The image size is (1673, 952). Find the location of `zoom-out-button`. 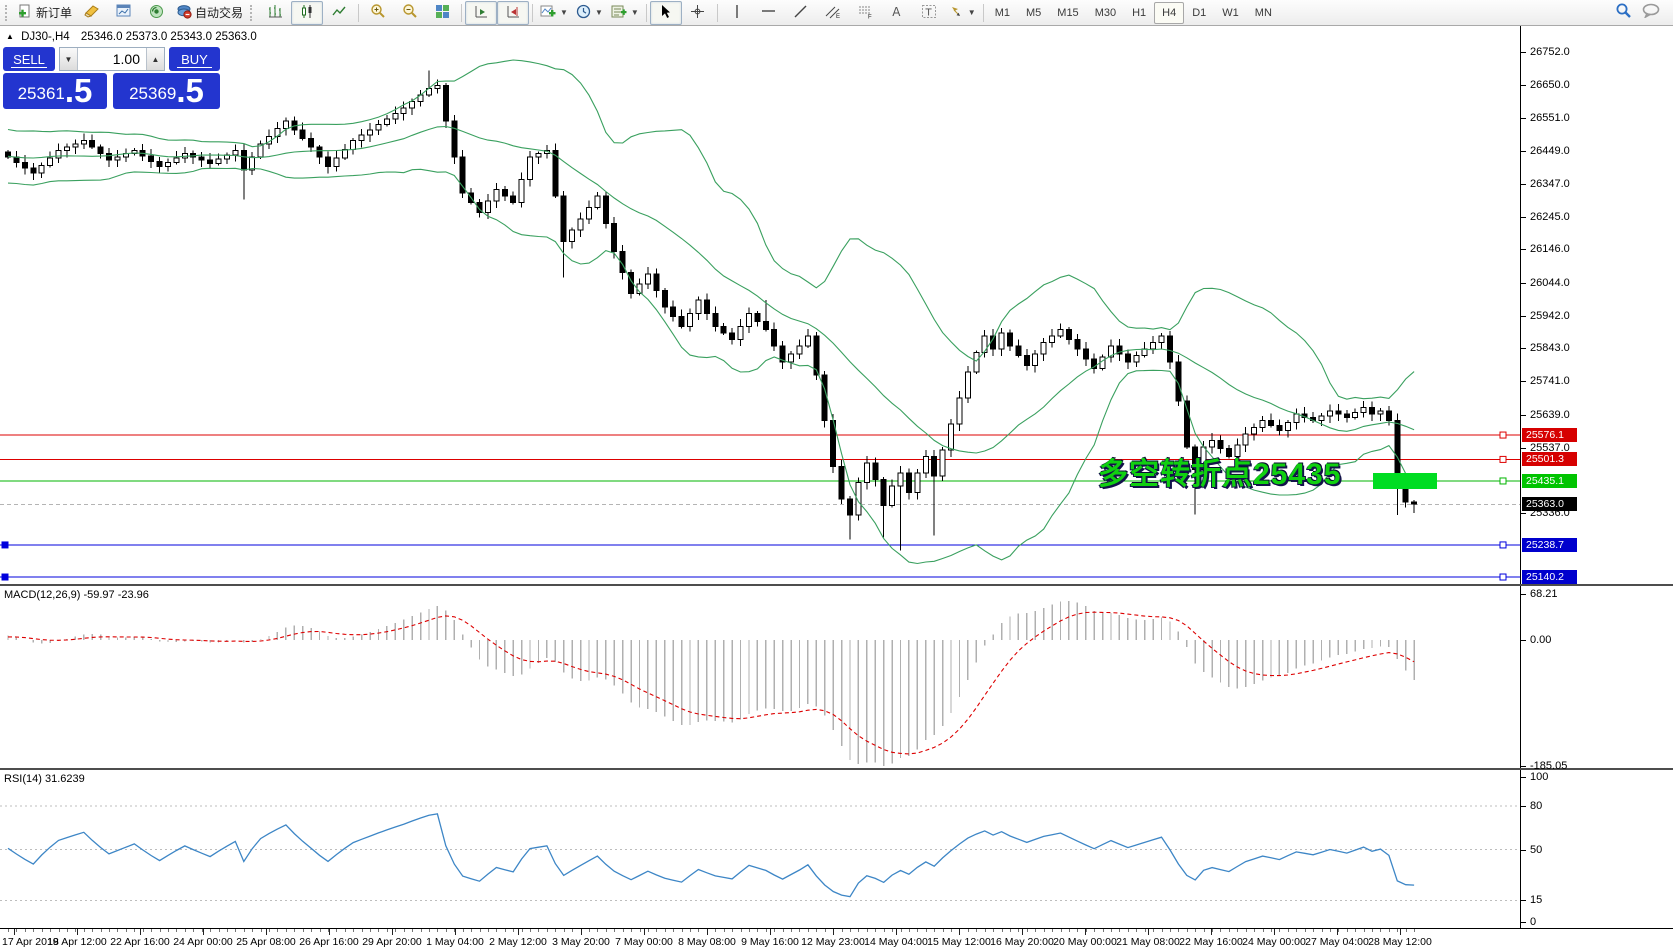

zoom-out-button is located at coordinates (410, 13).